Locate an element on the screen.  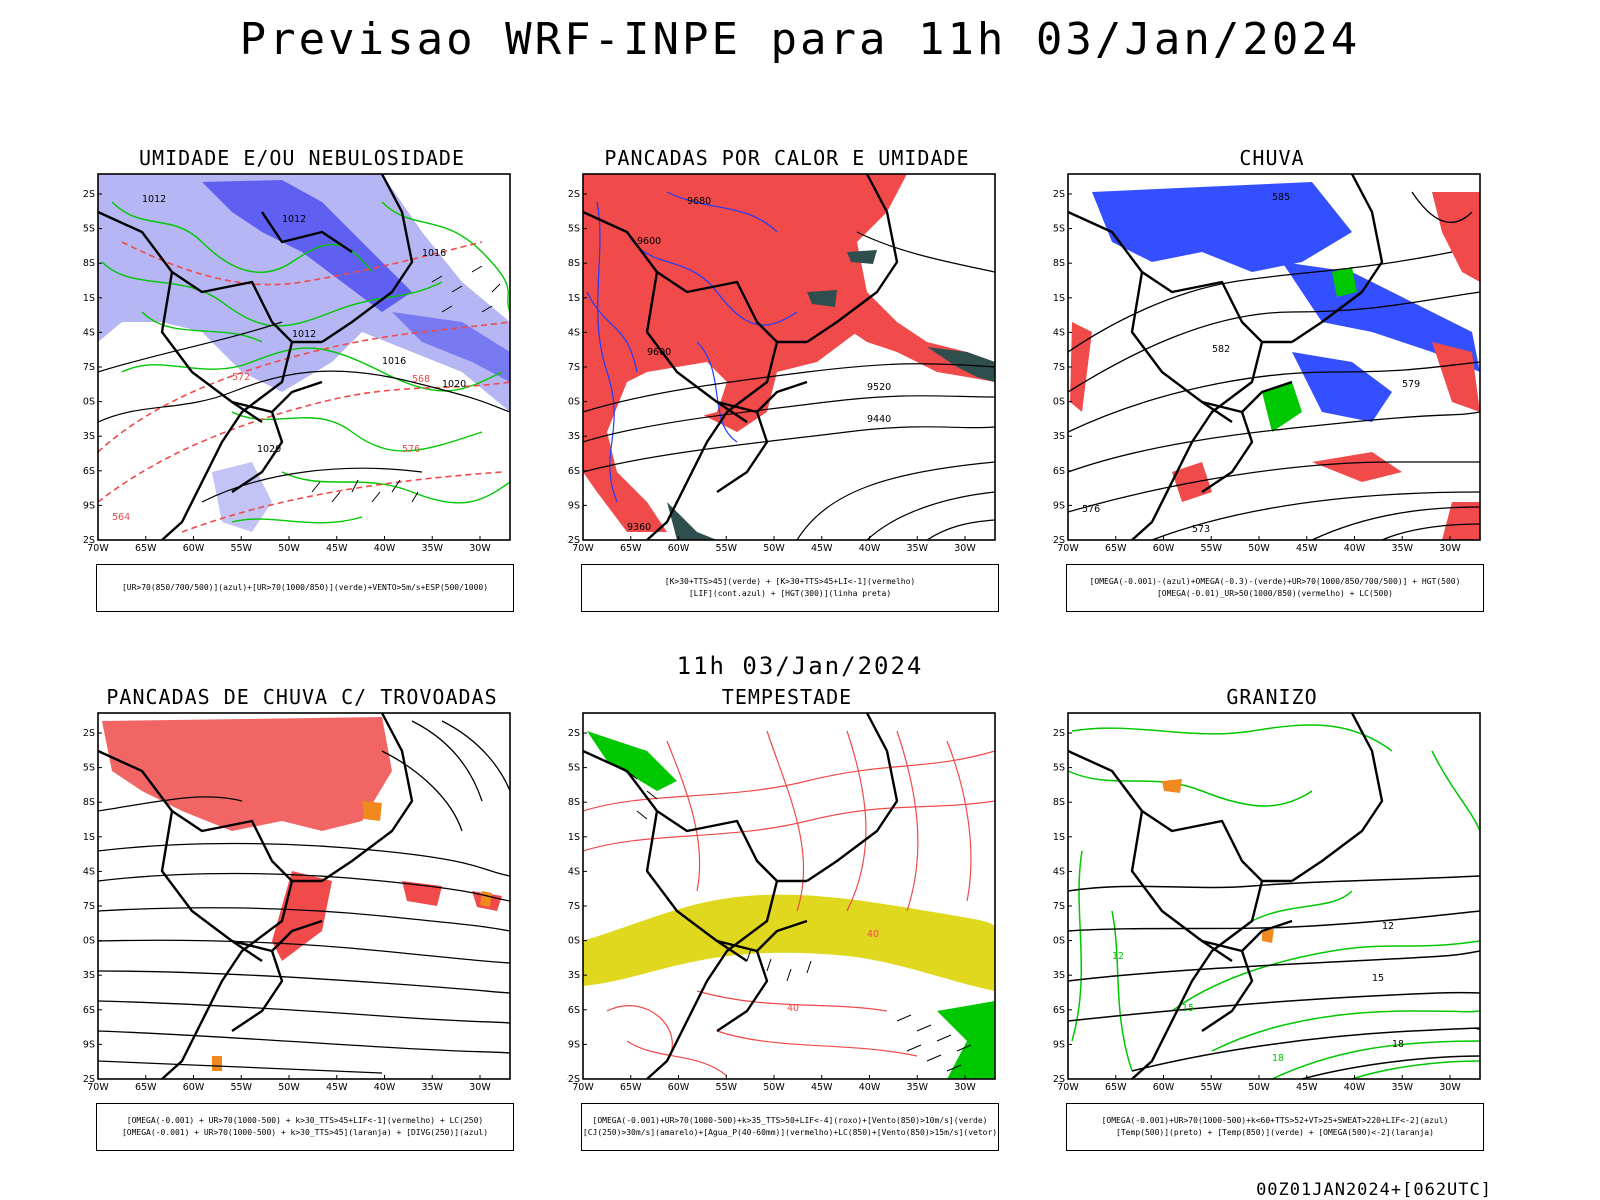
svg-text: 573 is located at coordinates (1201, 529).